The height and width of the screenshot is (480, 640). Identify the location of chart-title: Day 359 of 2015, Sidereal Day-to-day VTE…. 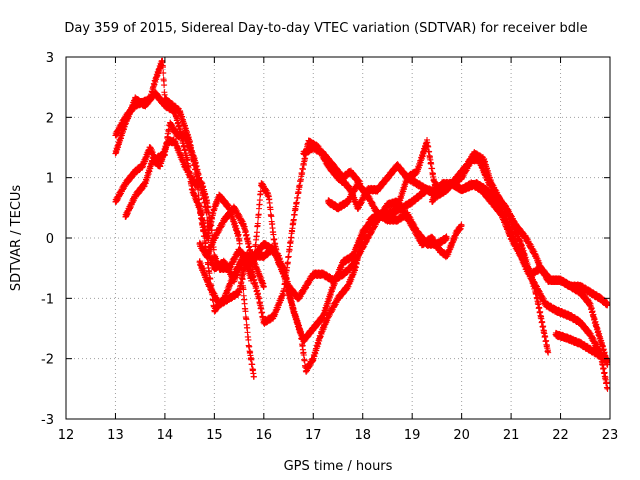
(325, 28).